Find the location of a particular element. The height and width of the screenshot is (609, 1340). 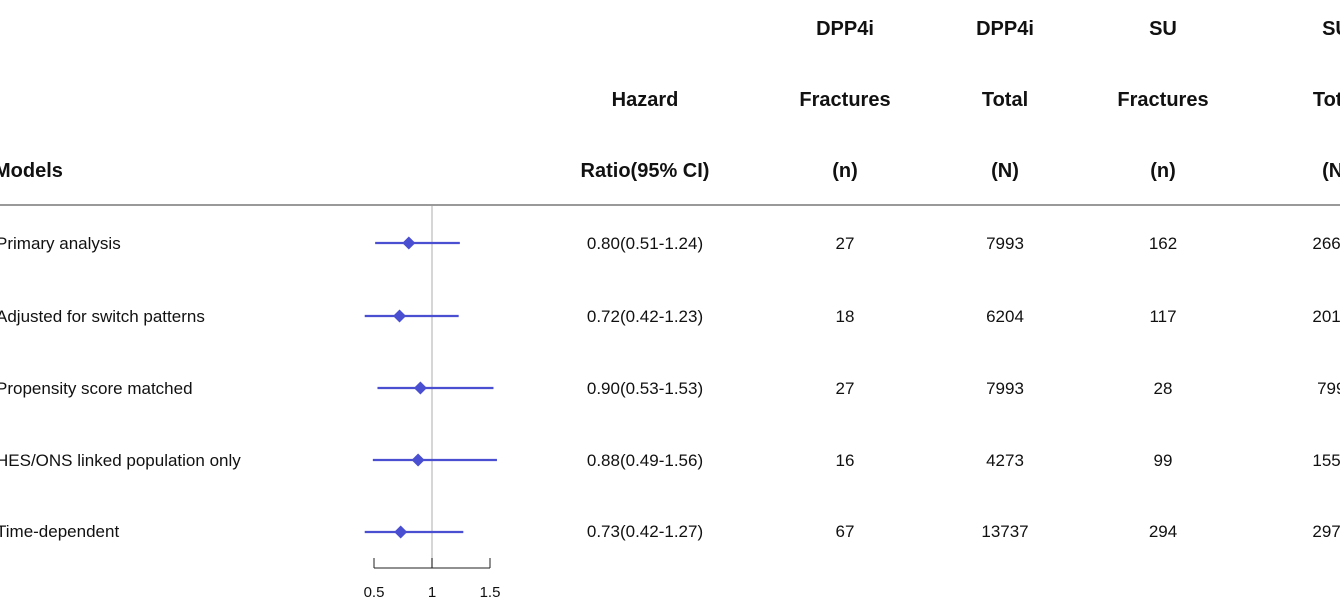

dpp-total: 6204 is located at coordinates (1005, 316).